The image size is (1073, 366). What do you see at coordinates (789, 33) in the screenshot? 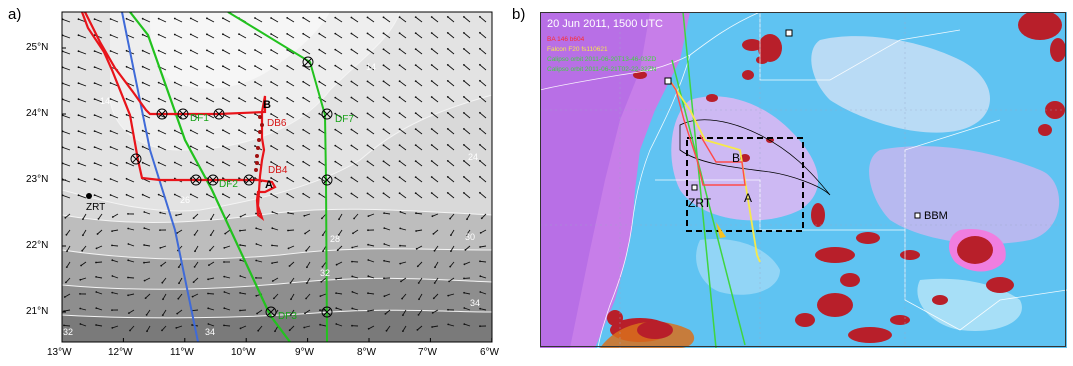
I see `station-square-right` at bounding box center [789, 33].